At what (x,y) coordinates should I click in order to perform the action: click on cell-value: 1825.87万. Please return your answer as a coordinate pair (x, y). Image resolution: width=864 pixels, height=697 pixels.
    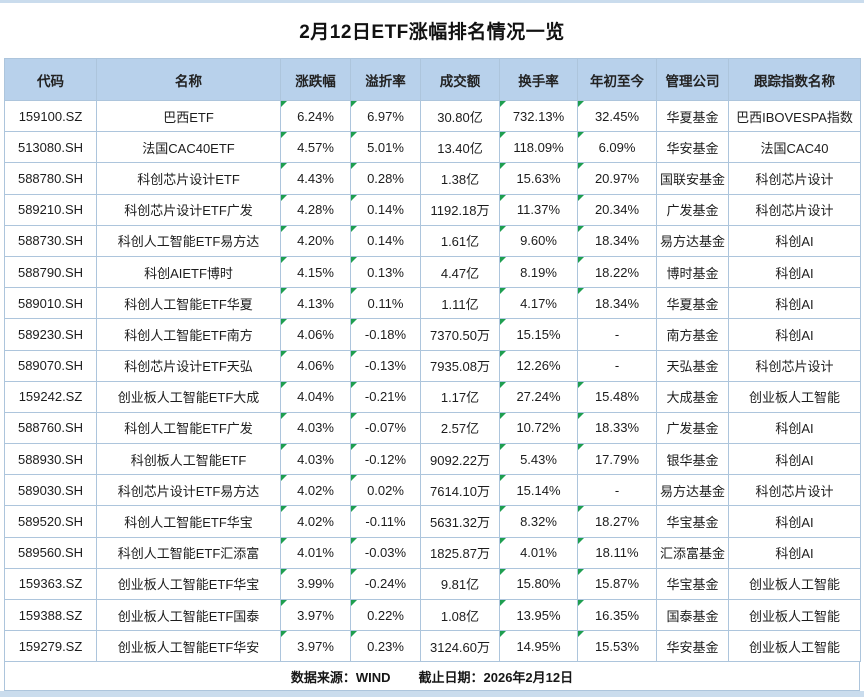
    Looking at the image, I should click on (460, 554).